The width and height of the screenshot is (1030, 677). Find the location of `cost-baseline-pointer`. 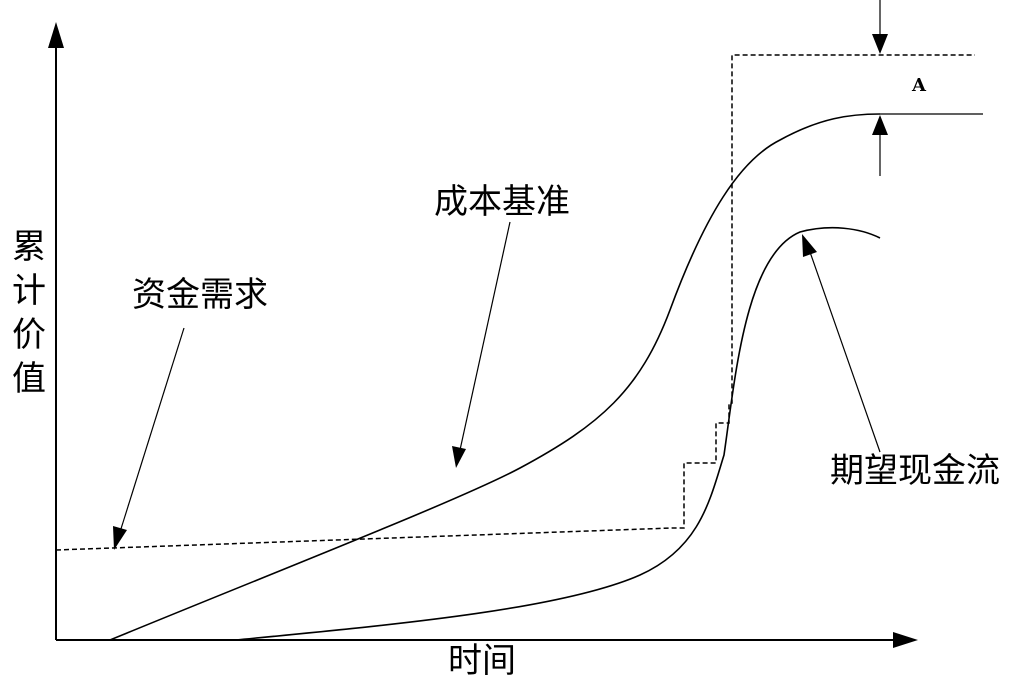

cost-baseline-pointer is located at coordinates (485, 336).